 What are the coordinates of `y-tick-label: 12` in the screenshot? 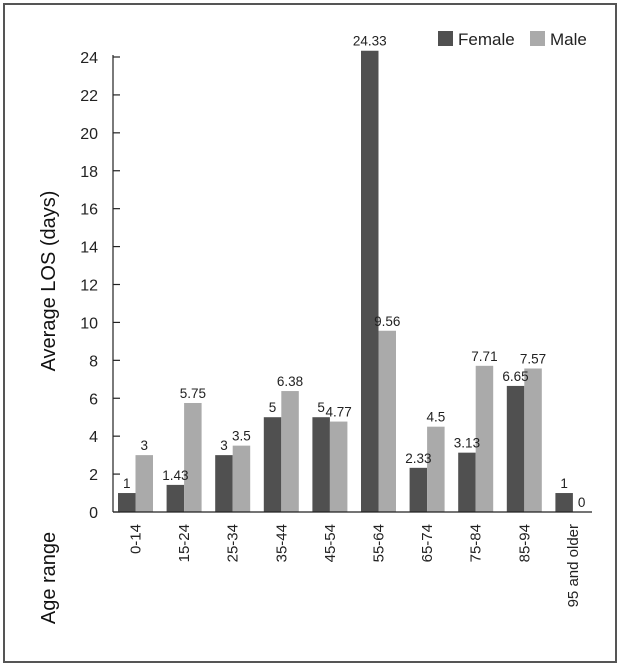 It's located at (89, 286).